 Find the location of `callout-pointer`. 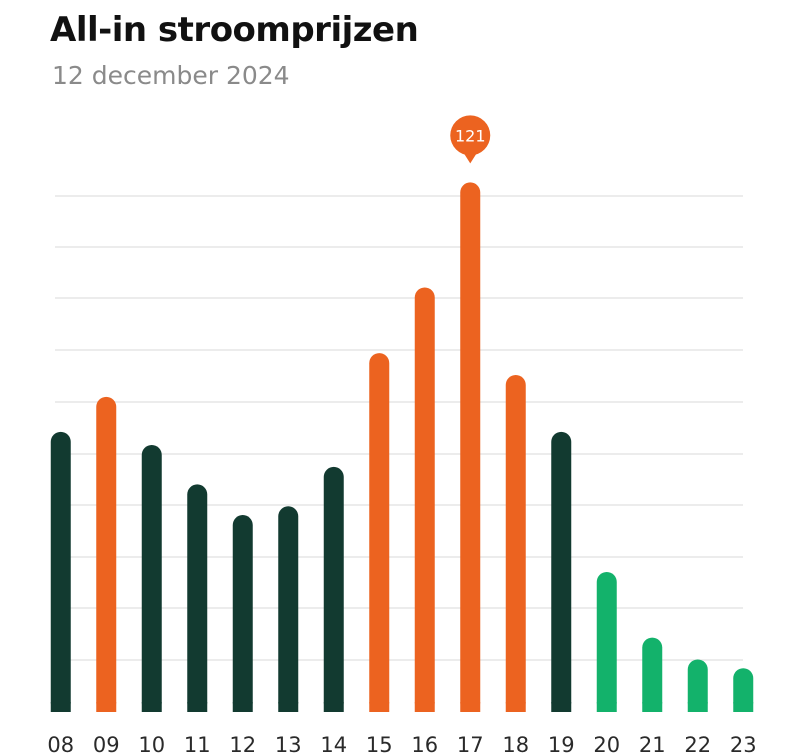

callout-pointer is located at coordinates (470, 158).